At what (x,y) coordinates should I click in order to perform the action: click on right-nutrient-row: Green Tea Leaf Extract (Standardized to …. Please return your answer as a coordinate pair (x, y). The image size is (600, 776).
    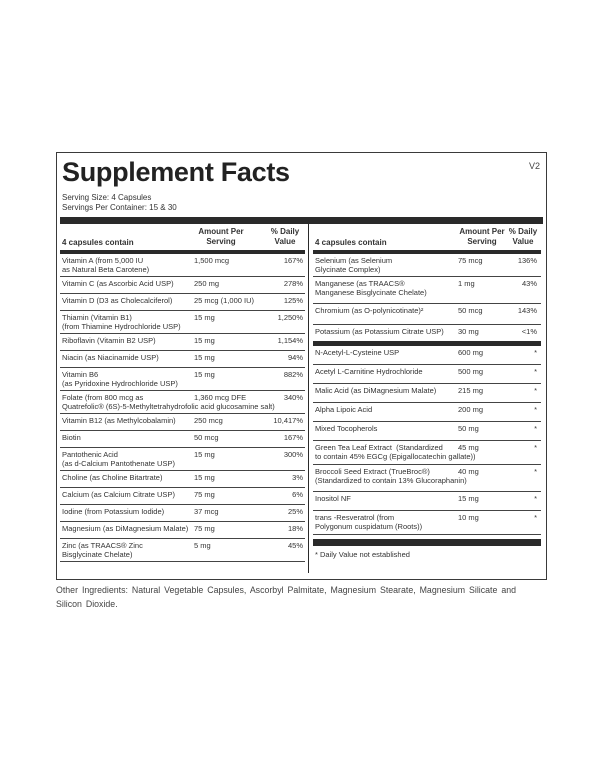
    Looking at the image, I should click on (427, 453).